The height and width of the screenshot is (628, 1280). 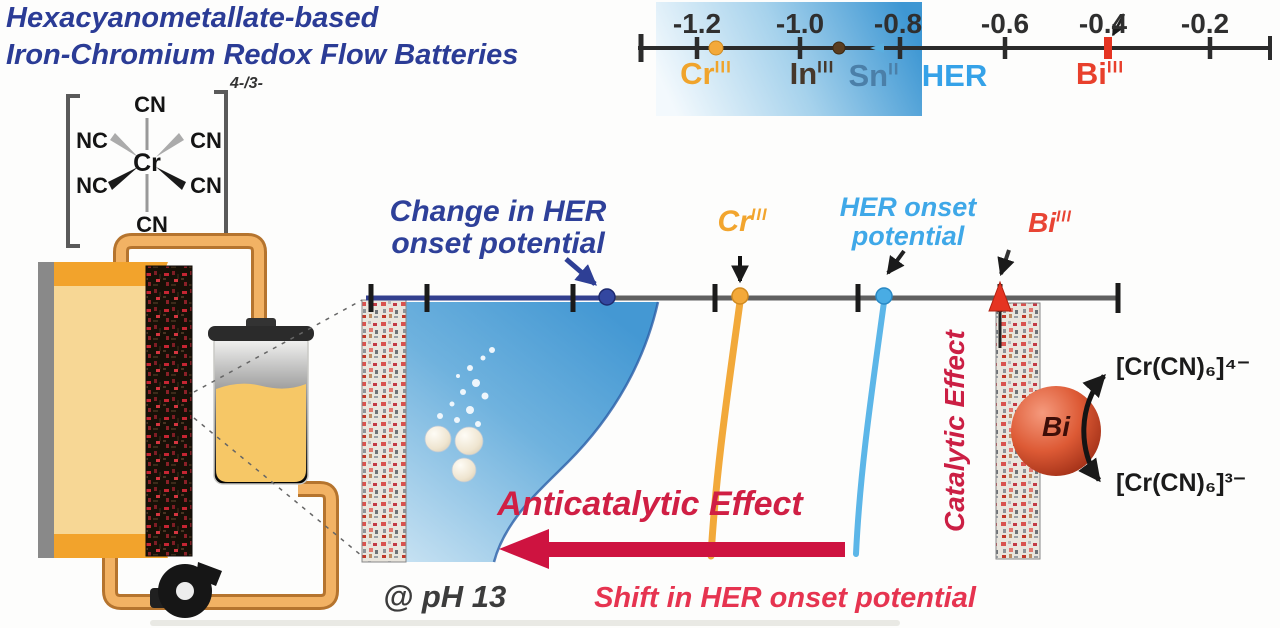 What do you see at coordinates (73, 171) in the screenshot?
I see `bracket-left` at bounding box center [73, 171].